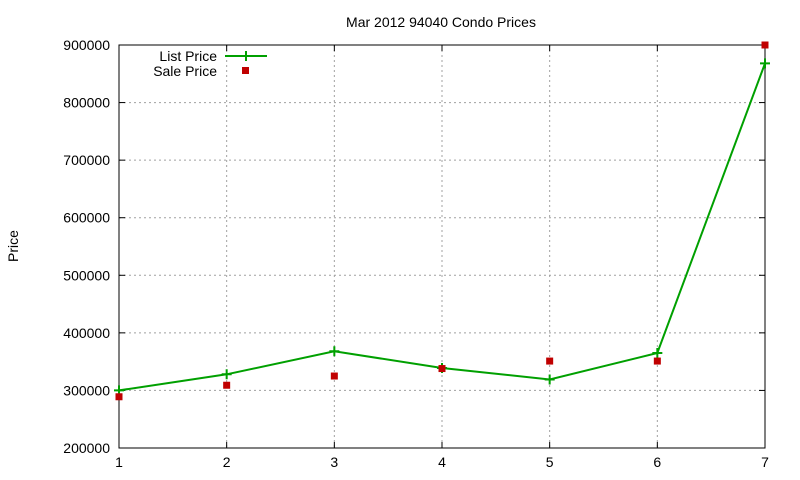  I want to click on y-tick-label: 300000, so click(86, 390).